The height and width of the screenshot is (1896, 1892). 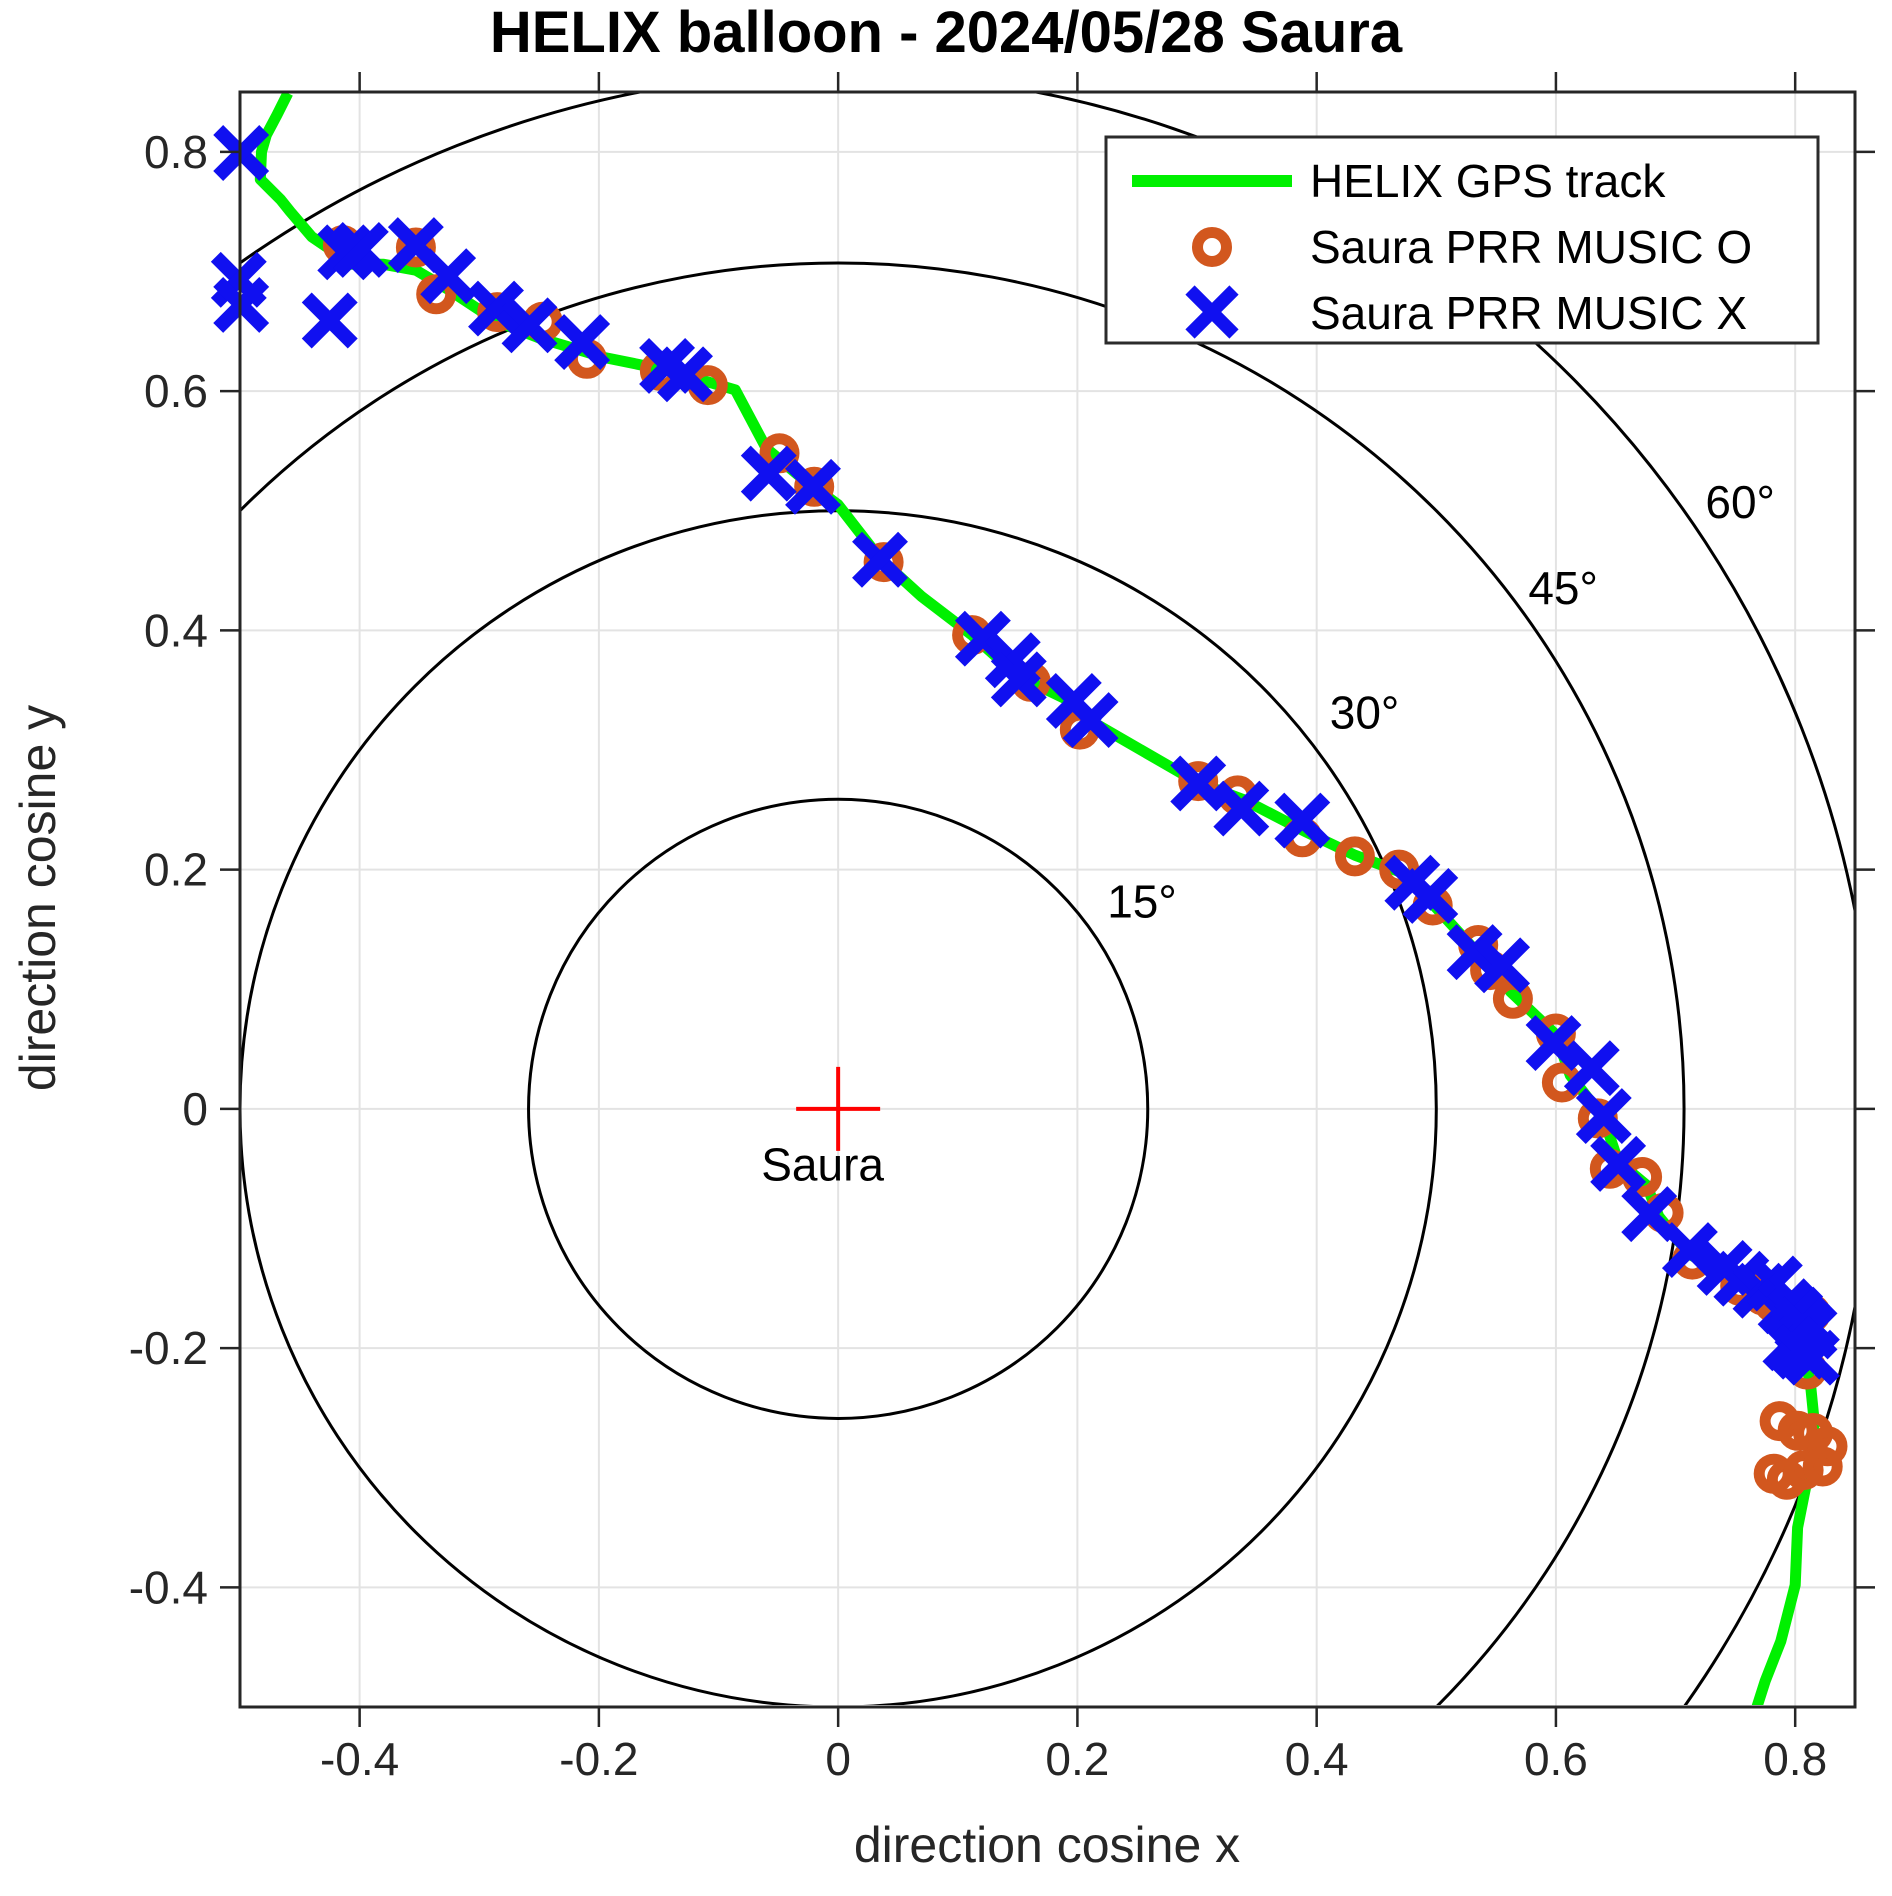 I want to click on x-tick-label: -0.4, so click(x=359, y=1759).